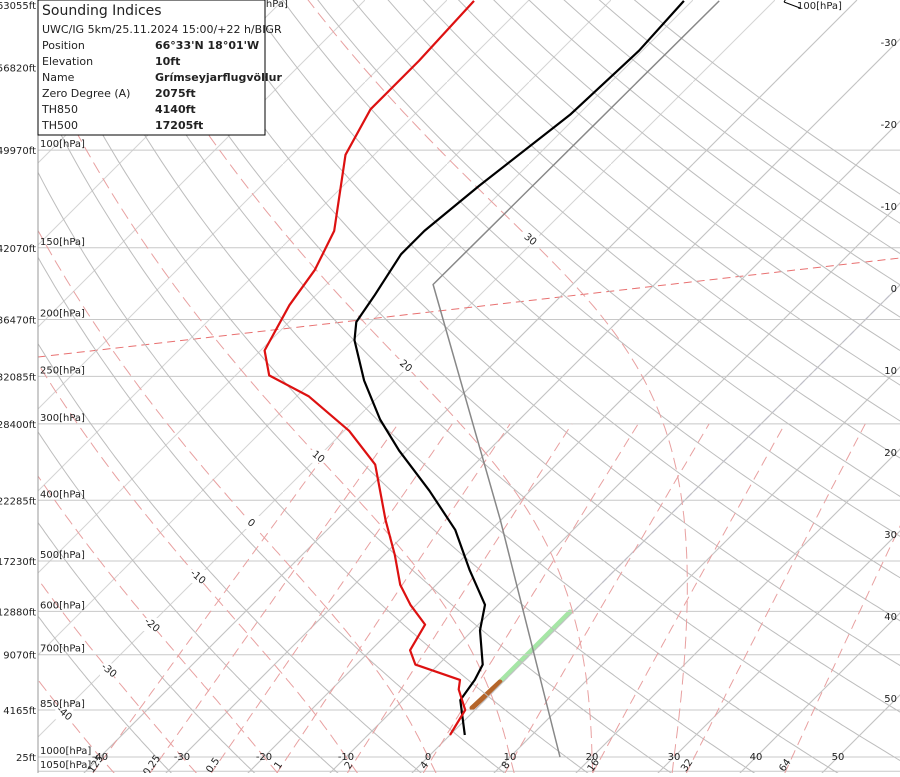  Describe the element at coordinates (102, 11) in the screenshot. I see `info-title: Sounding Indices` at that location.